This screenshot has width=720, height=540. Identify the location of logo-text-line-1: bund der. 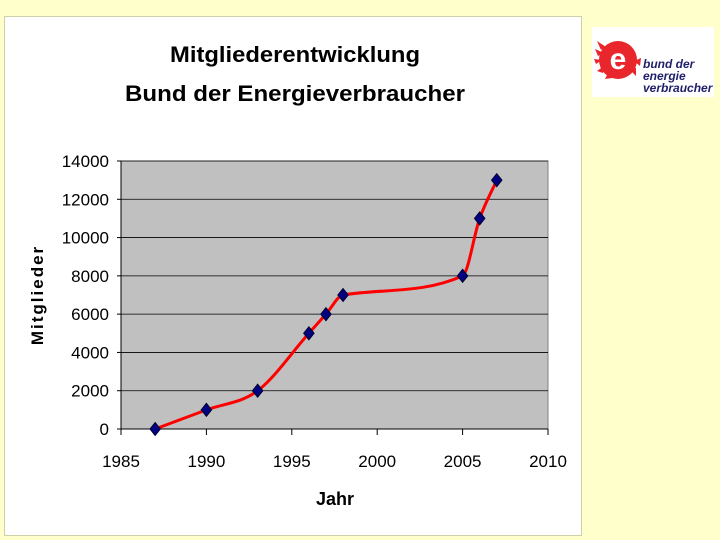
(669, 64).